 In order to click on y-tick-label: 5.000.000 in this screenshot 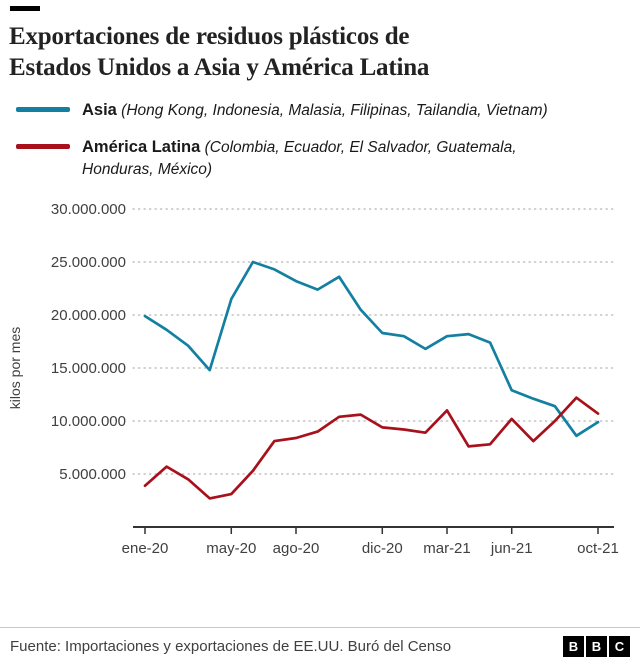, I will do `click(92, 474)`.